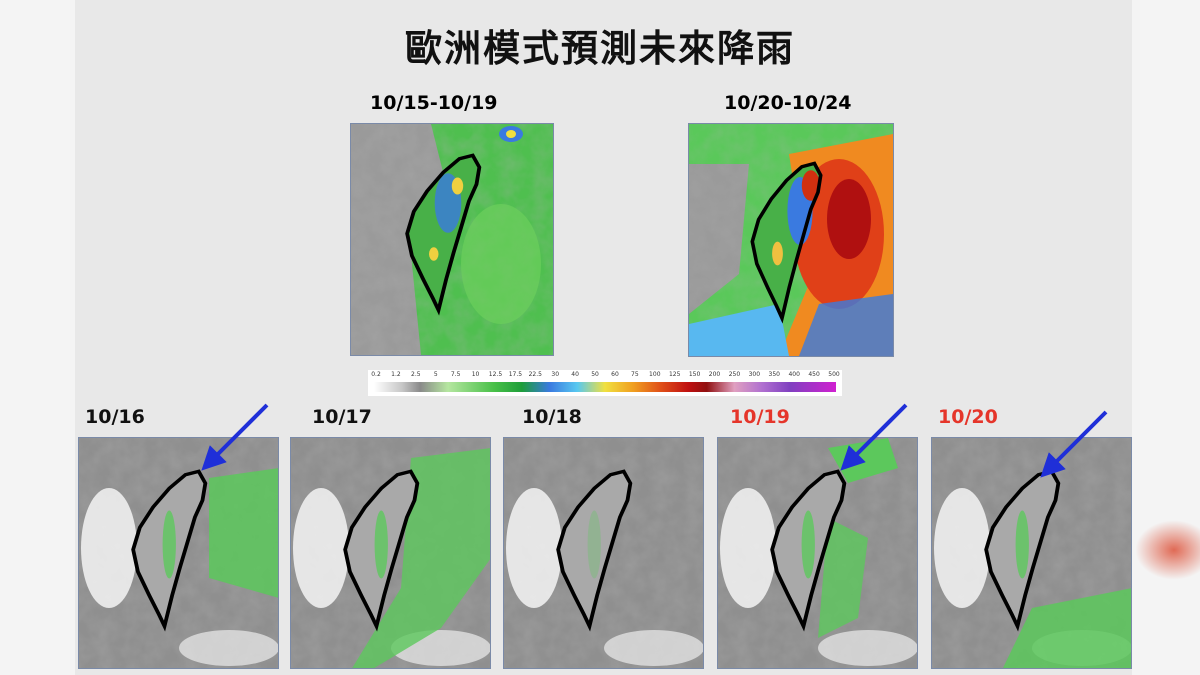  Describe the element at coordinates (774, 374) in the screenshot. I see `scale-label: 350` at that location.